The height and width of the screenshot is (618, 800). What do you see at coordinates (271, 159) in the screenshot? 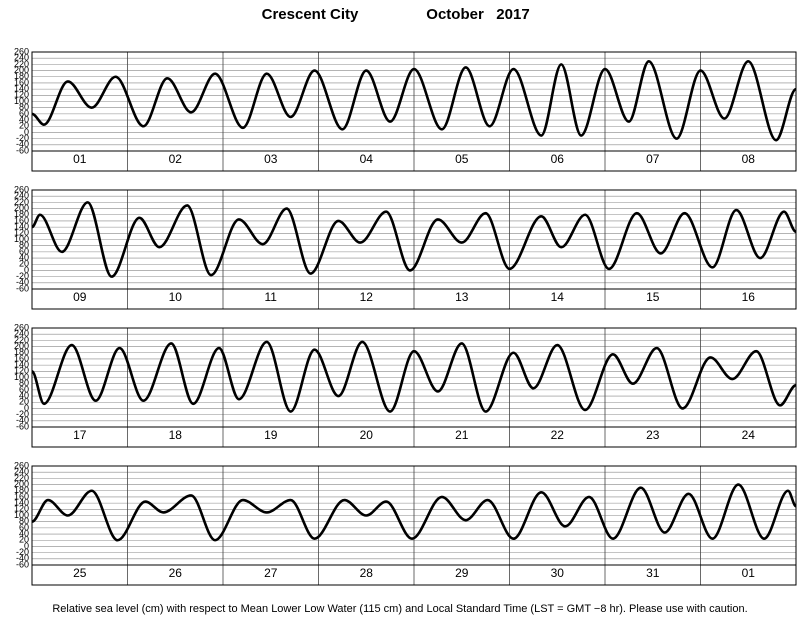
I see `day-label: 03` at bounding box center [271, 159].